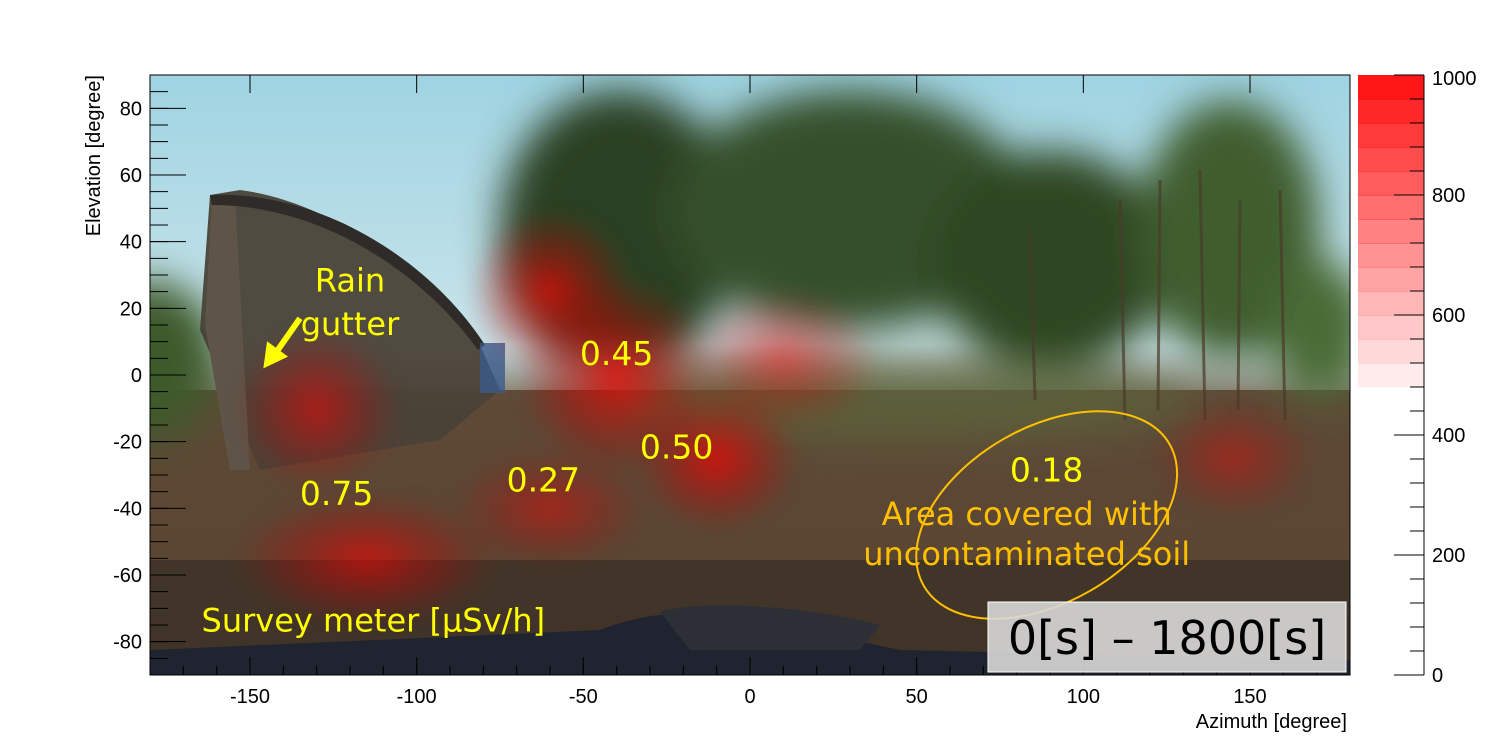  I want to click on y-tick-label: 80, so click(131, 109).